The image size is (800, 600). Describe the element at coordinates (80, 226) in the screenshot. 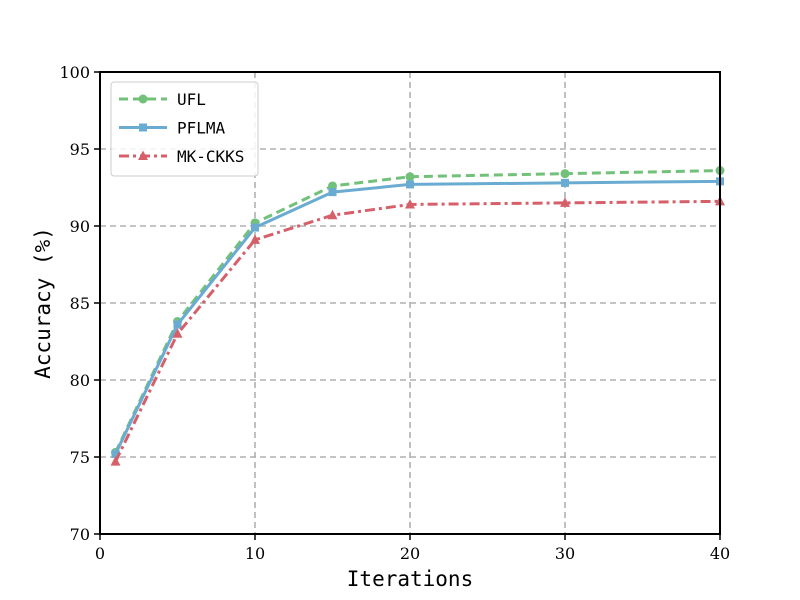

I see `y-tick-label: 90` at that location.